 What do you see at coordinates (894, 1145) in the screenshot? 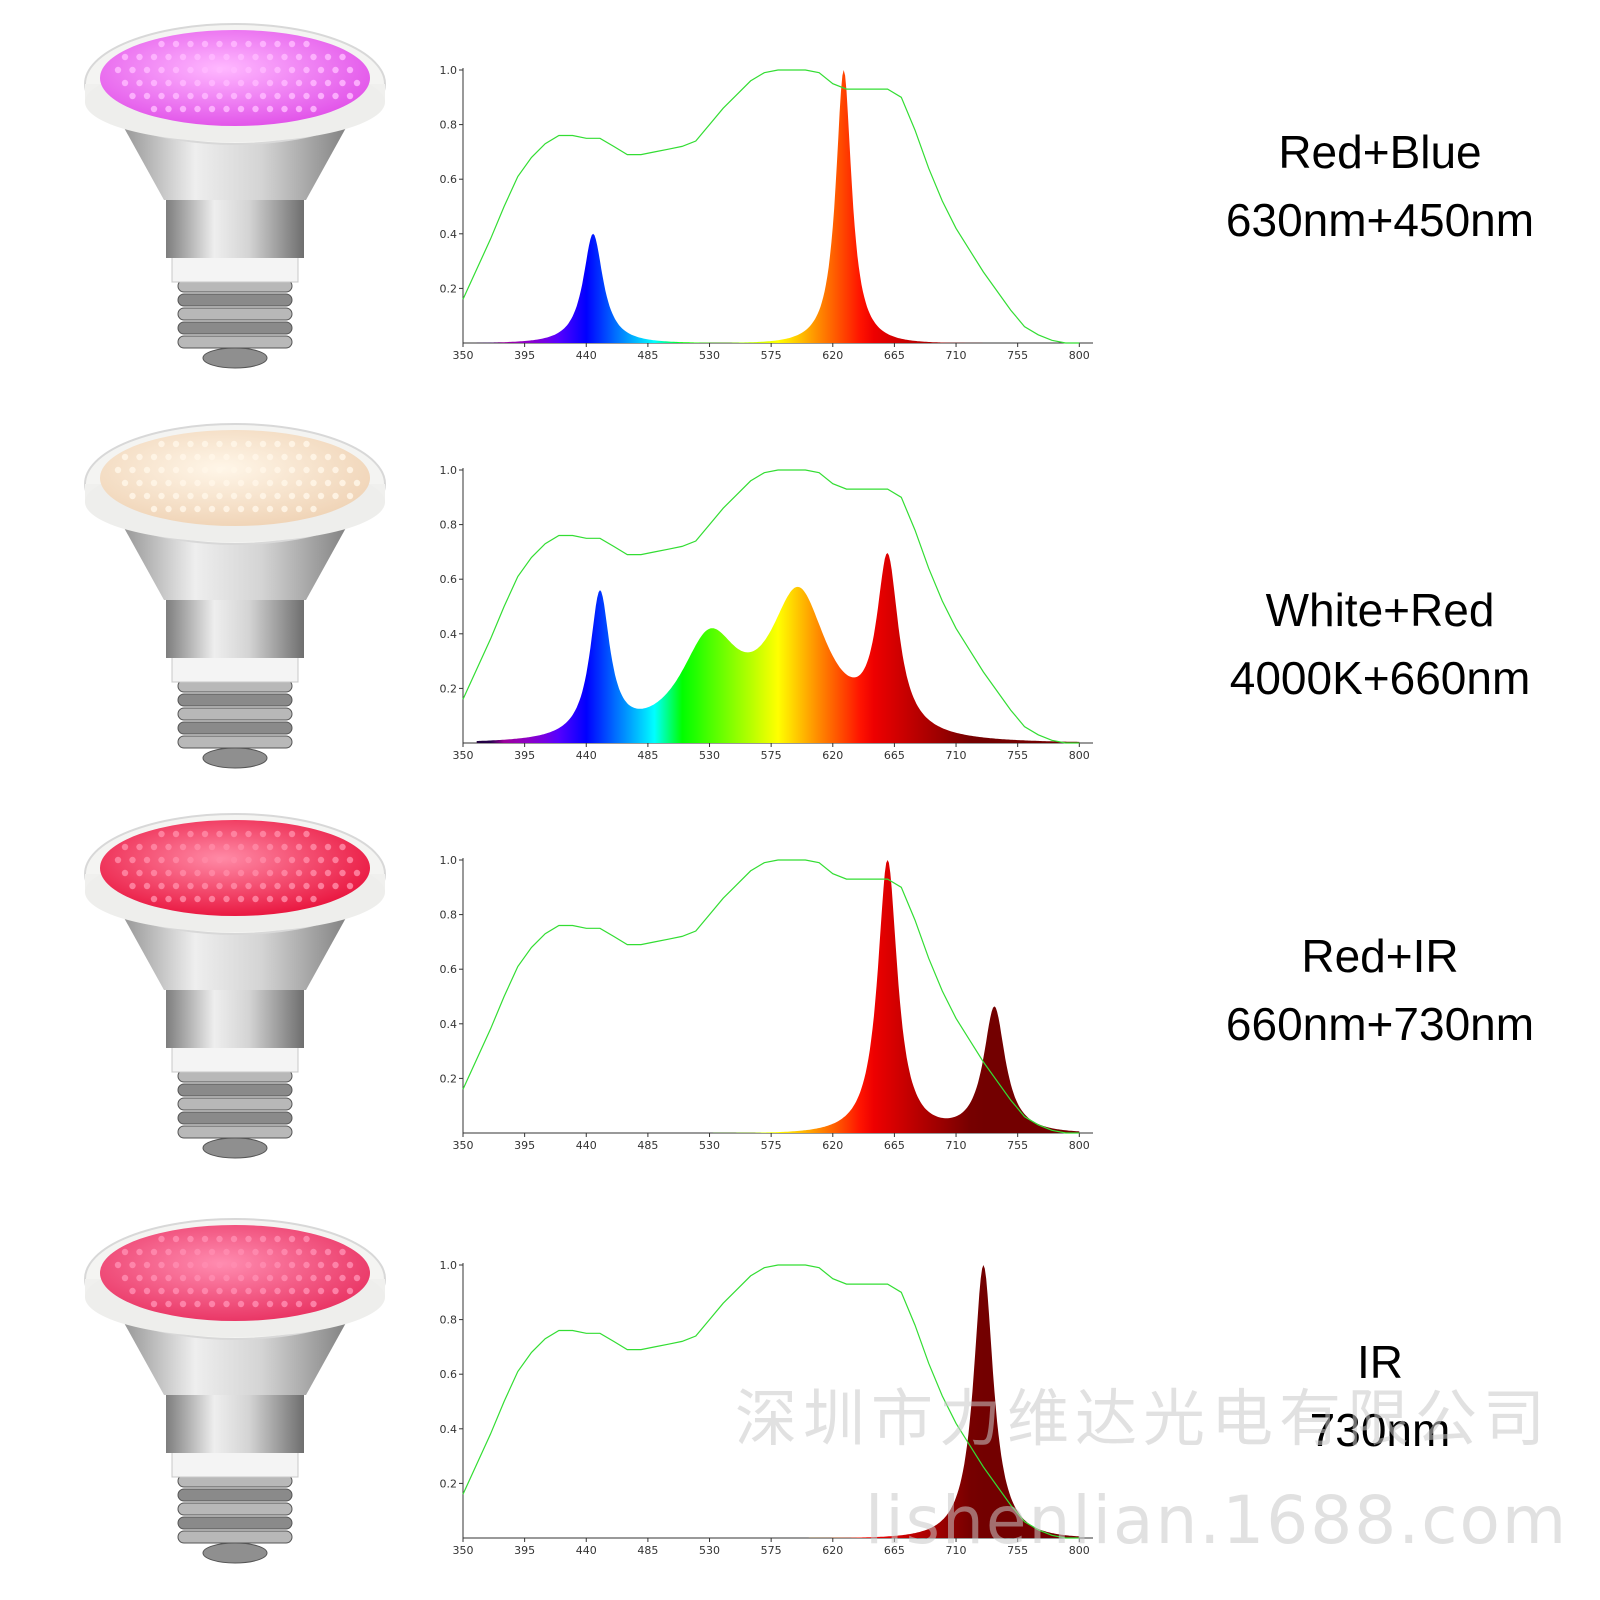
I see `x-tick-label: 665` at bounding box center [894, 1145].